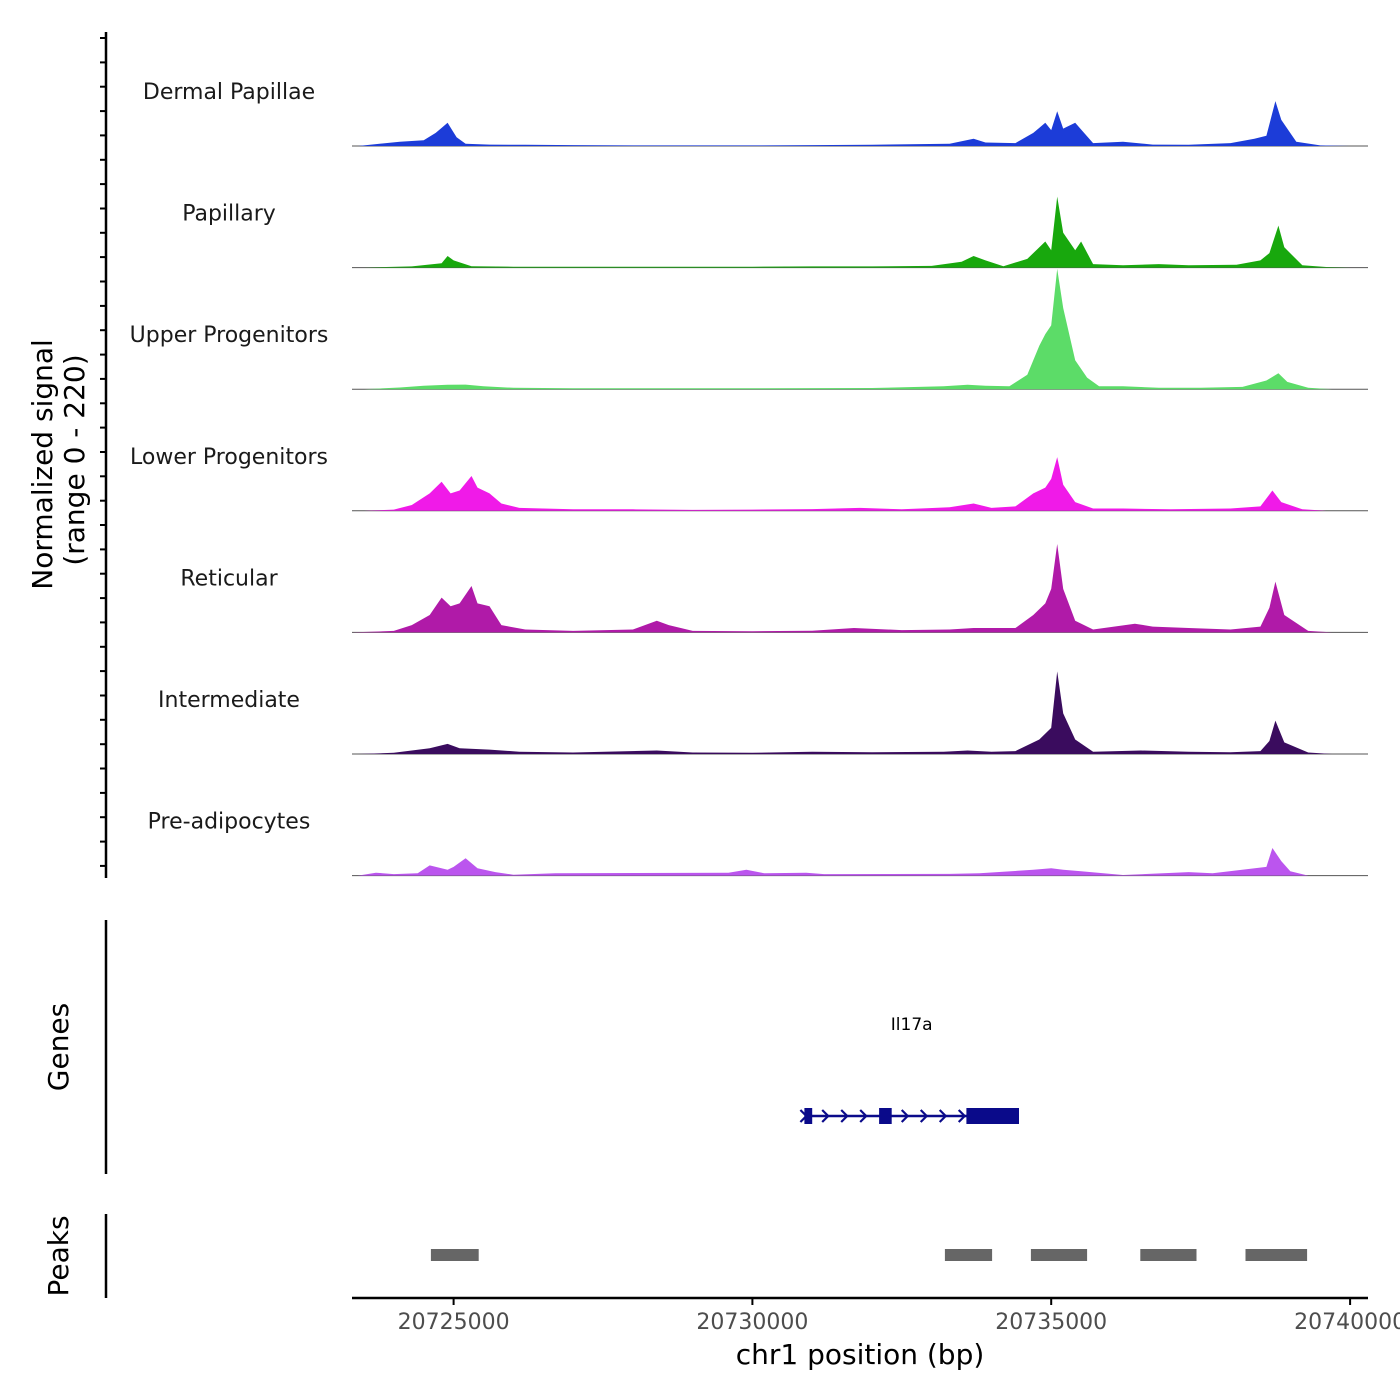  Describe the element at coordinates (1347, 1322) in the screenshot. I see `x-axis-tick-label: 20740000` at that location.